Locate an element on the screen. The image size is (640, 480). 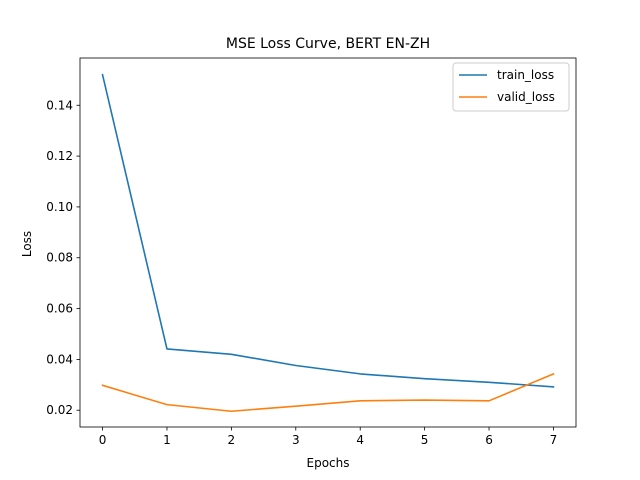
y-axis-label: Loss is located at coordinates (27, 244).